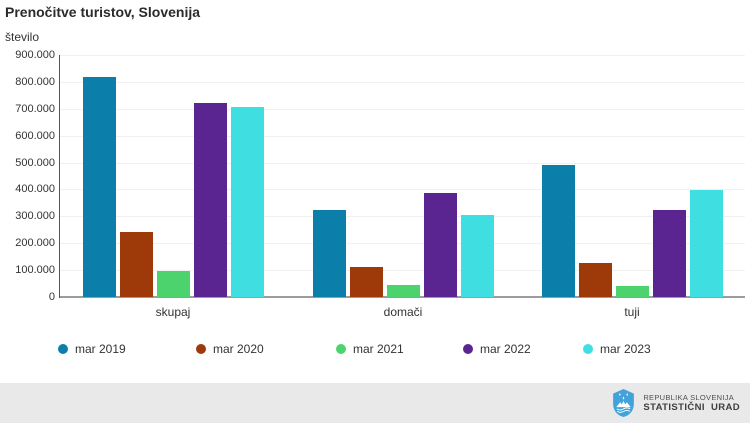 Image resolution: width=750 pixels, height=423 pixels. What do you see at coordinates (35, 163) in the screenshot?
I see `y-tick-label: 500.000` at bounding box center [35, 163].